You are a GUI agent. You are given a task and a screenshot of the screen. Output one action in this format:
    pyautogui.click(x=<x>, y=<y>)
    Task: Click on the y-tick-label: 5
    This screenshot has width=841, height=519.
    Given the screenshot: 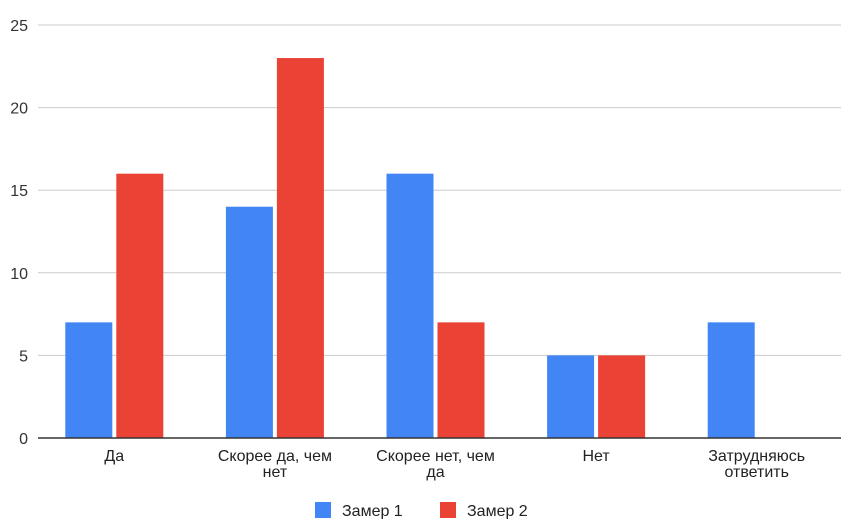 What is the action you would take?
    pyautogui.click(x=23, y=356)
    